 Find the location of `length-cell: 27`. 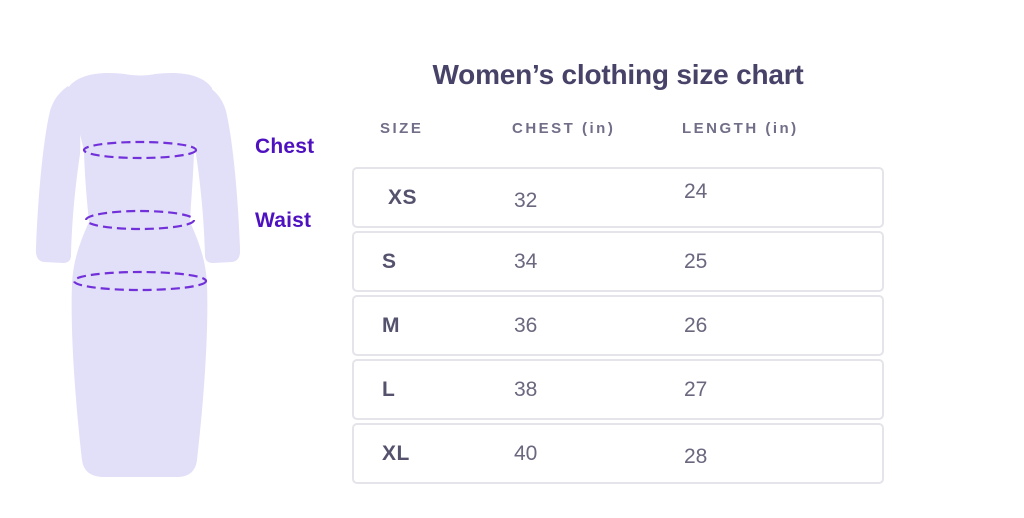

length-cell: 27 is located at coordinates (696, 389).